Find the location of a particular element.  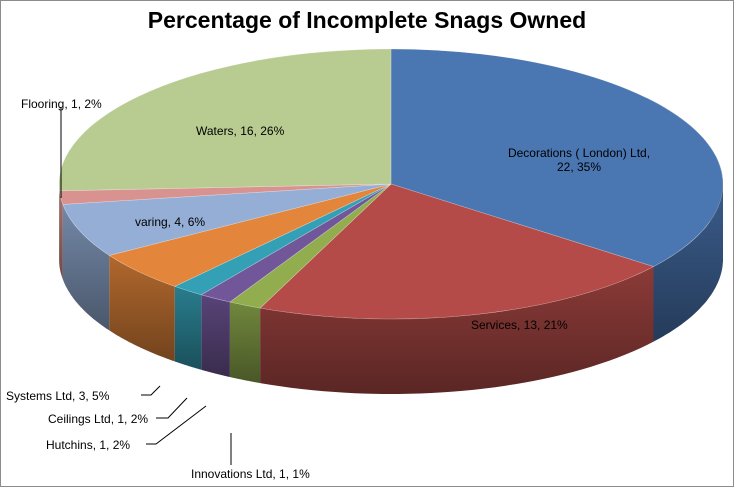

slice-side-decorations-london-ltd is located at coordinates (688, 263).